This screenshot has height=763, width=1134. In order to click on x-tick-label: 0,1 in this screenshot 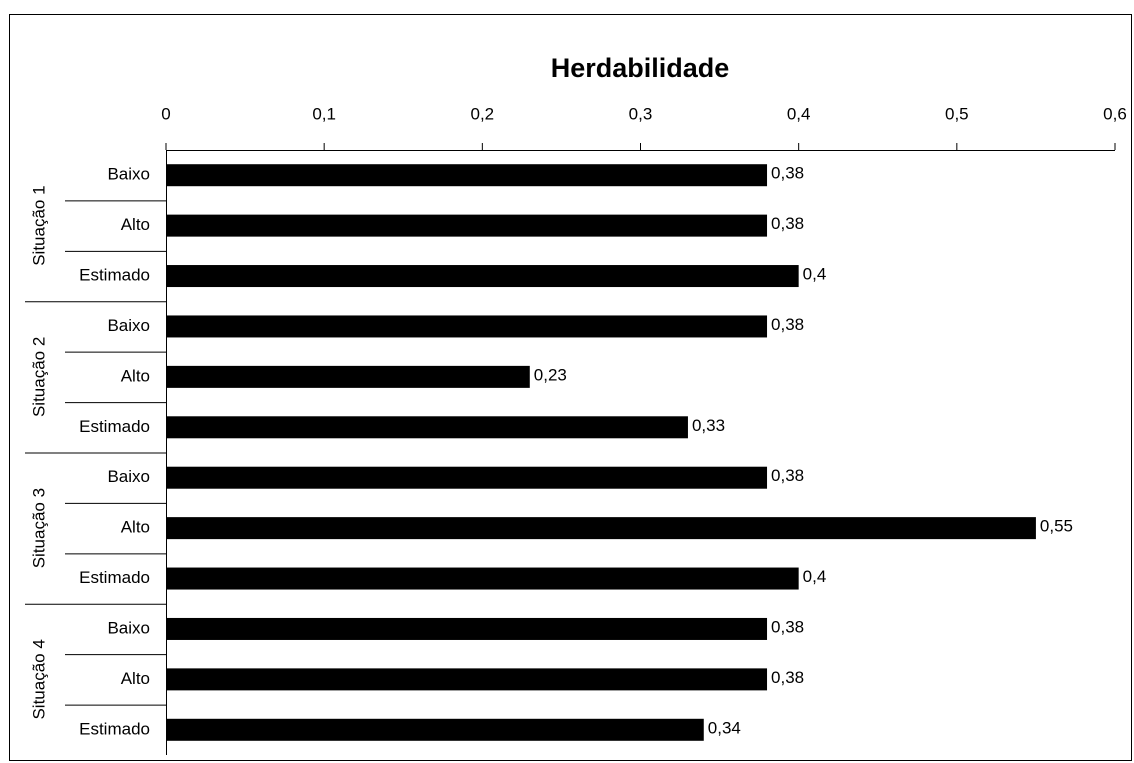, I will do `click(324, 113)`.